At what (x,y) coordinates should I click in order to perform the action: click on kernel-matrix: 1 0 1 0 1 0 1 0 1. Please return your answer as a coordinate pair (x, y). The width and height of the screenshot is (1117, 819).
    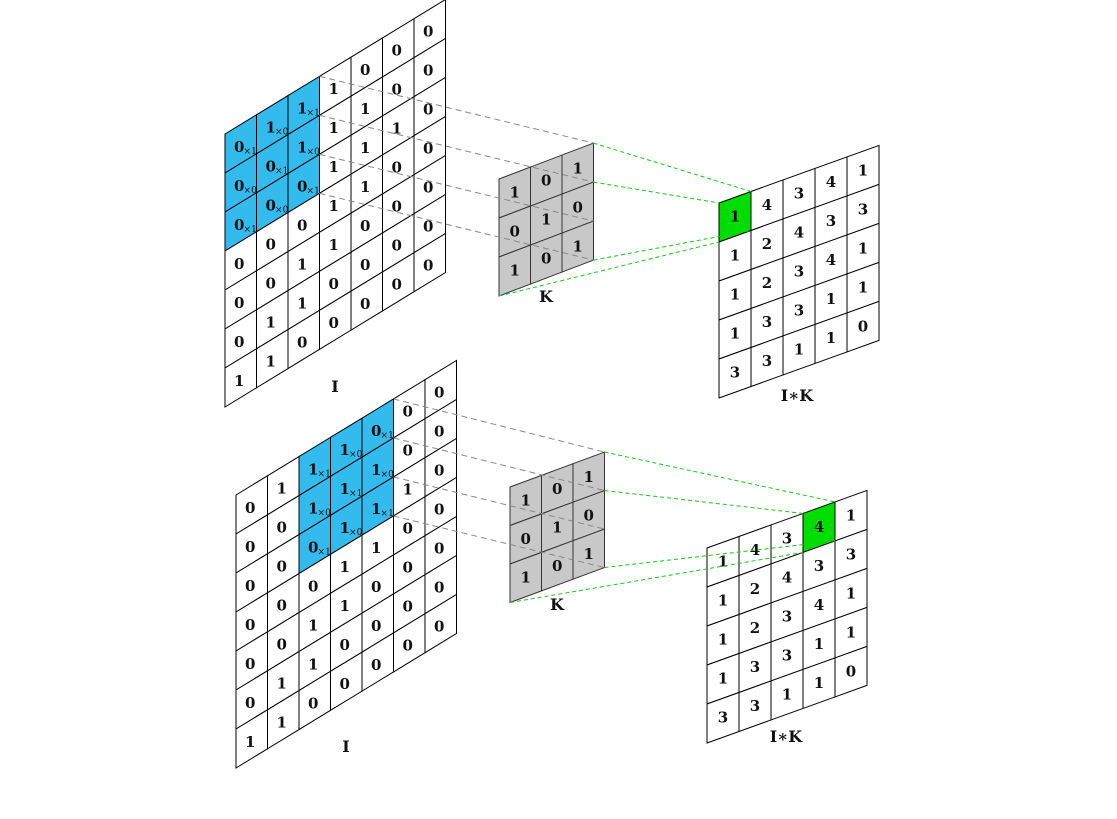
    Looking at the image, I should click on (557, 527).